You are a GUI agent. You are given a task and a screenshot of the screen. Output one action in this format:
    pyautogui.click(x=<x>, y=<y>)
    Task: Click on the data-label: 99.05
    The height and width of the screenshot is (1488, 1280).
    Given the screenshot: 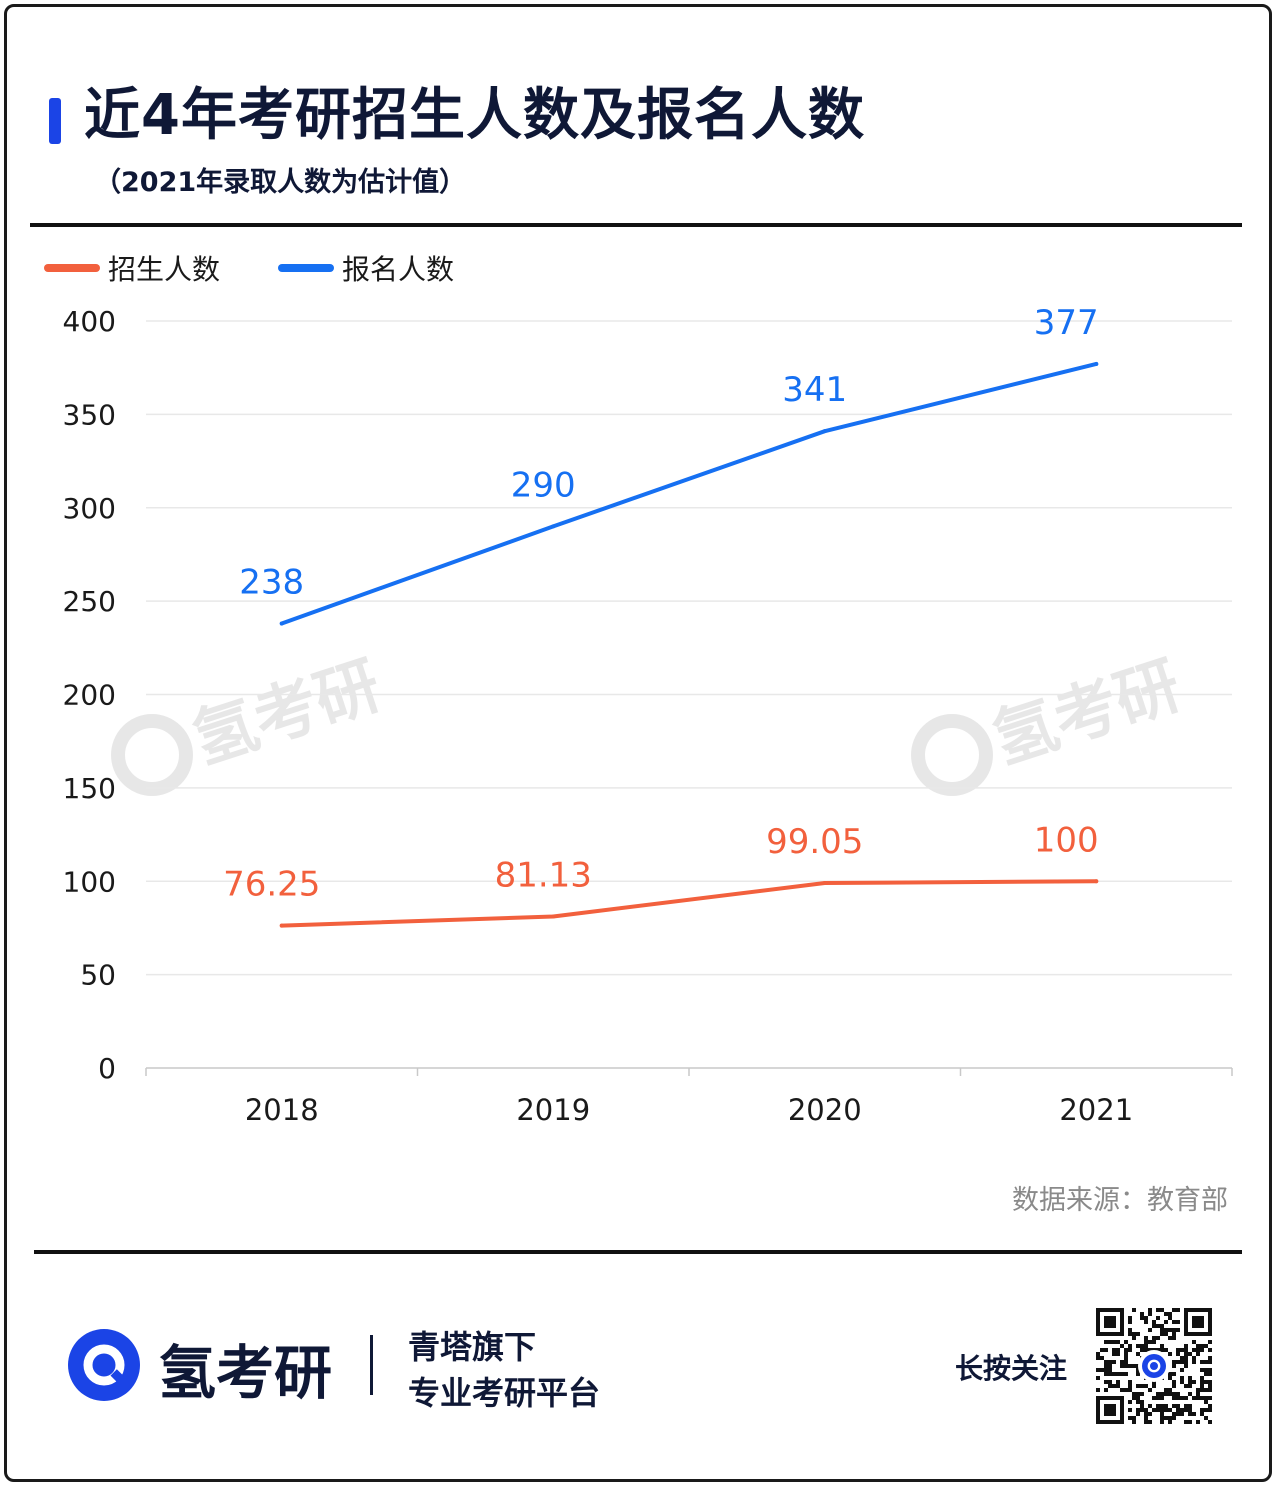 What is the action you would take?
    pyautogui.click(x=814, y=842)
    